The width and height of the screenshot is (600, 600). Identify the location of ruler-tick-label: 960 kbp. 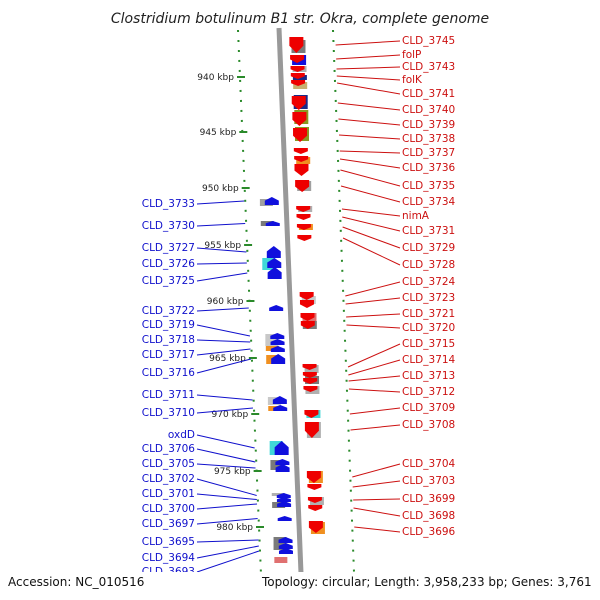
(225, 302).